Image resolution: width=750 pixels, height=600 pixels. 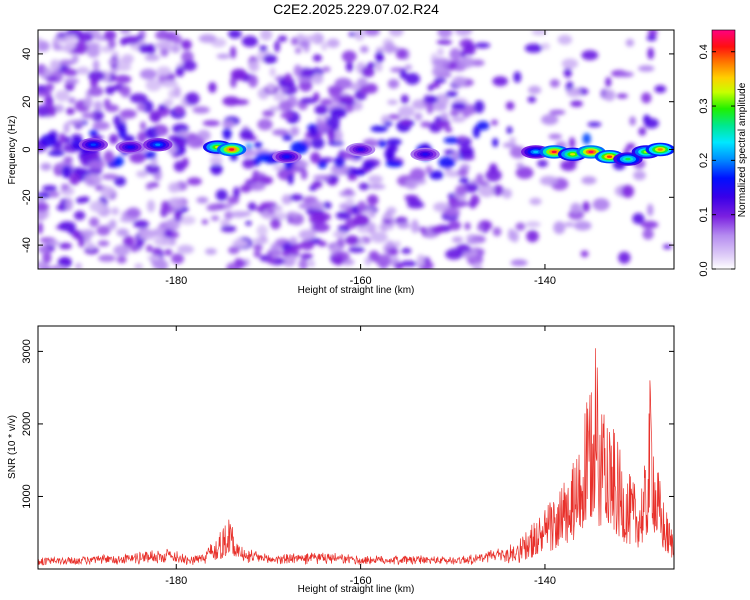 I want to click on spectrogram-ytick-label: -40, so click(x=27, y=245).